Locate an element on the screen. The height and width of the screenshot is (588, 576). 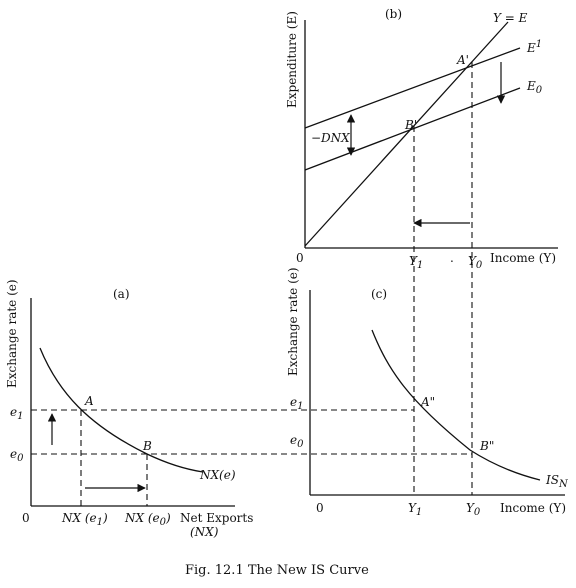
panel-a-nx-curve is located at coordinates (121, 410).